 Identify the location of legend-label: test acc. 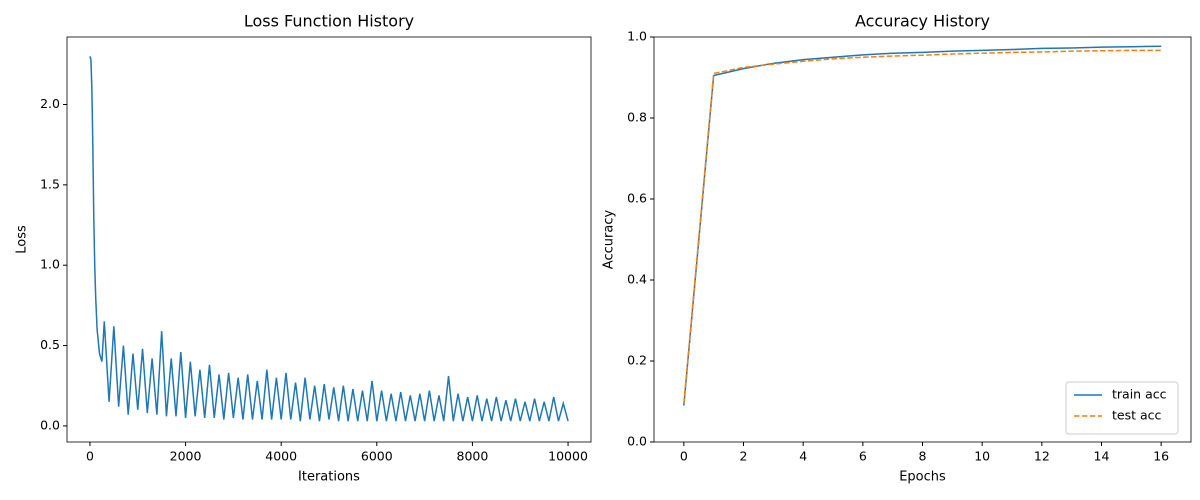
(1137, 415).